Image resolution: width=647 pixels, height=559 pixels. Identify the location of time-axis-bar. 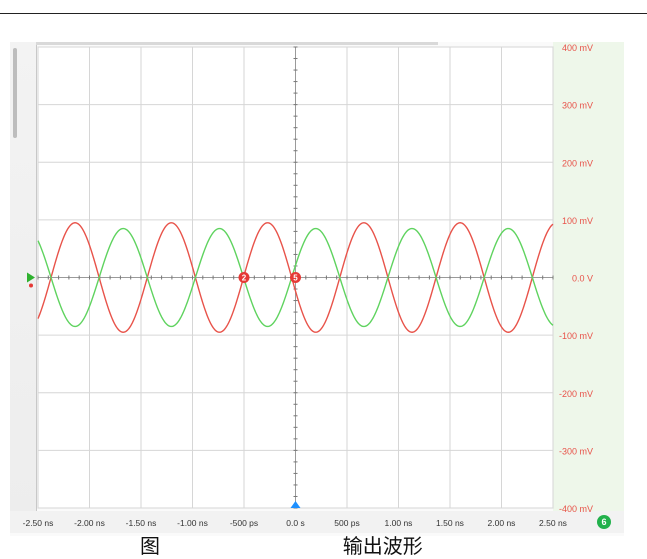
(317, 522).